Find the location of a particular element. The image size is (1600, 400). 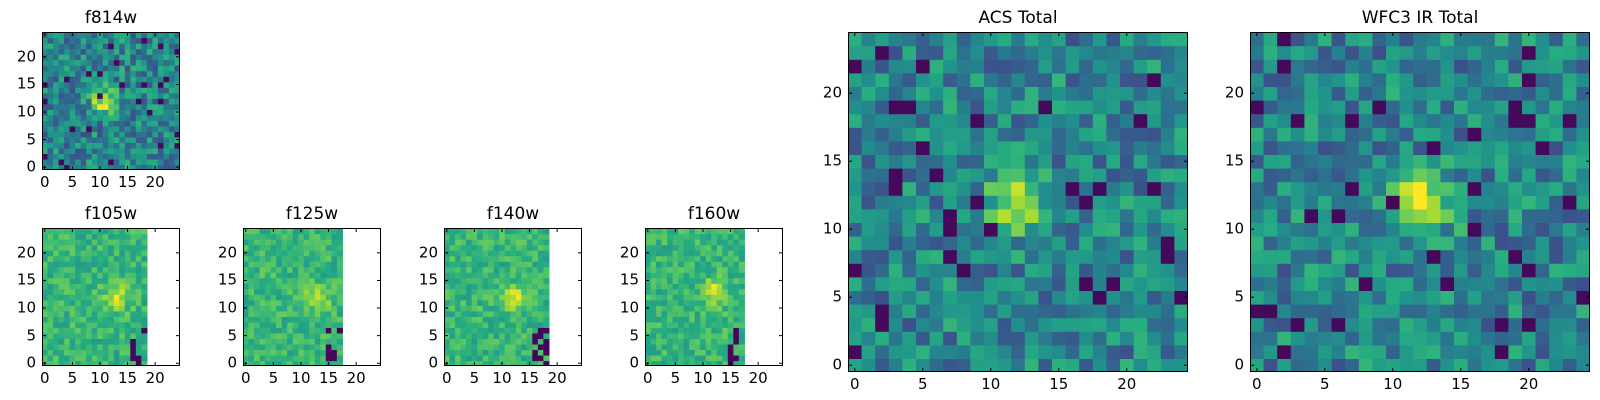

y-tick-label: 15 is located at coordinates (428, 279).